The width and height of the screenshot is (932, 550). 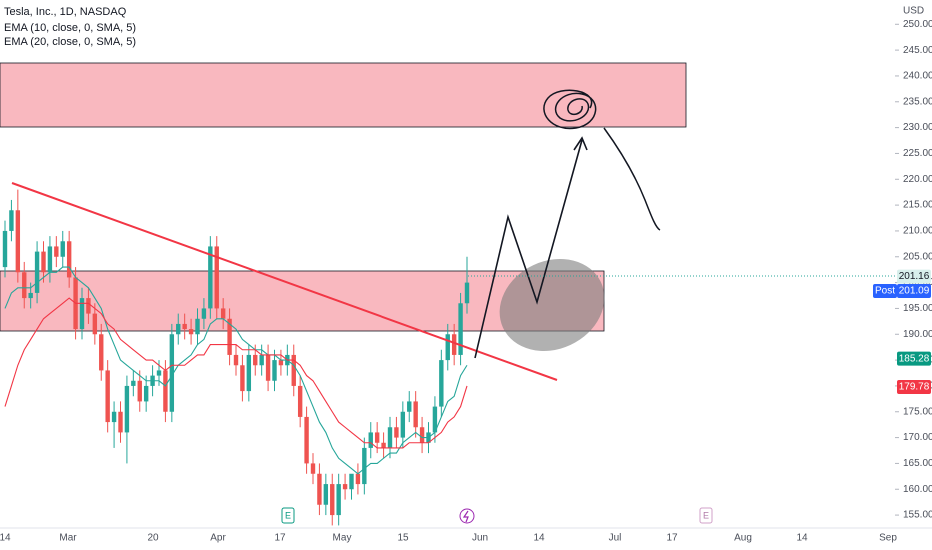 What do you see at coordinates (632, 179) in the screenshot?
I see `reversal-curve` at bounding box center [632, 179].